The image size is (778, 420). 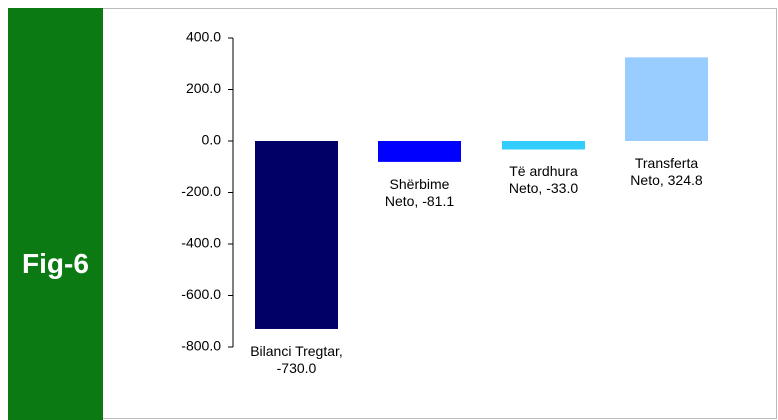 I want to click on y-tick-label: -200.0, so click(x=201, y=191).